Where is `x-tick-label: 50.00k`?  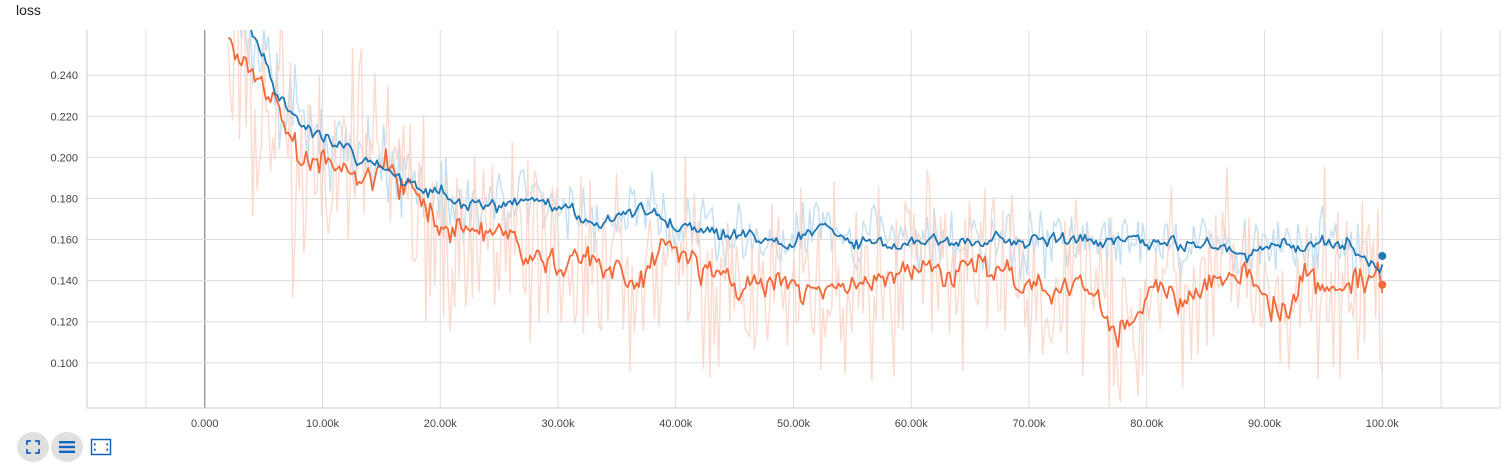 x-tick-label: 50.00k is located at coordinates (794, 424).